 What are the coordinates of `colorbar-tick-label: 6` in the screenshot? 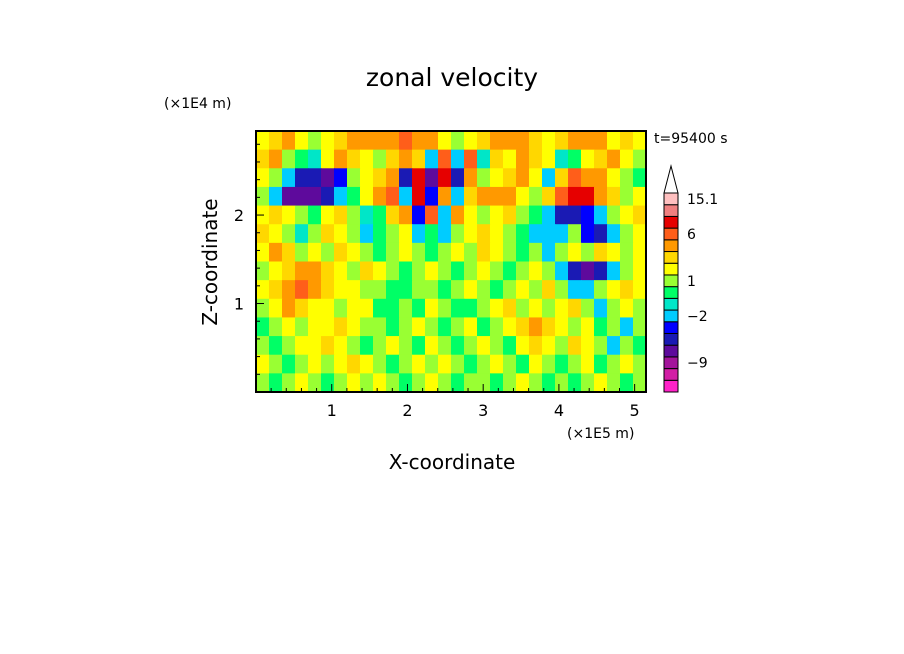 It's located at (691, 235).